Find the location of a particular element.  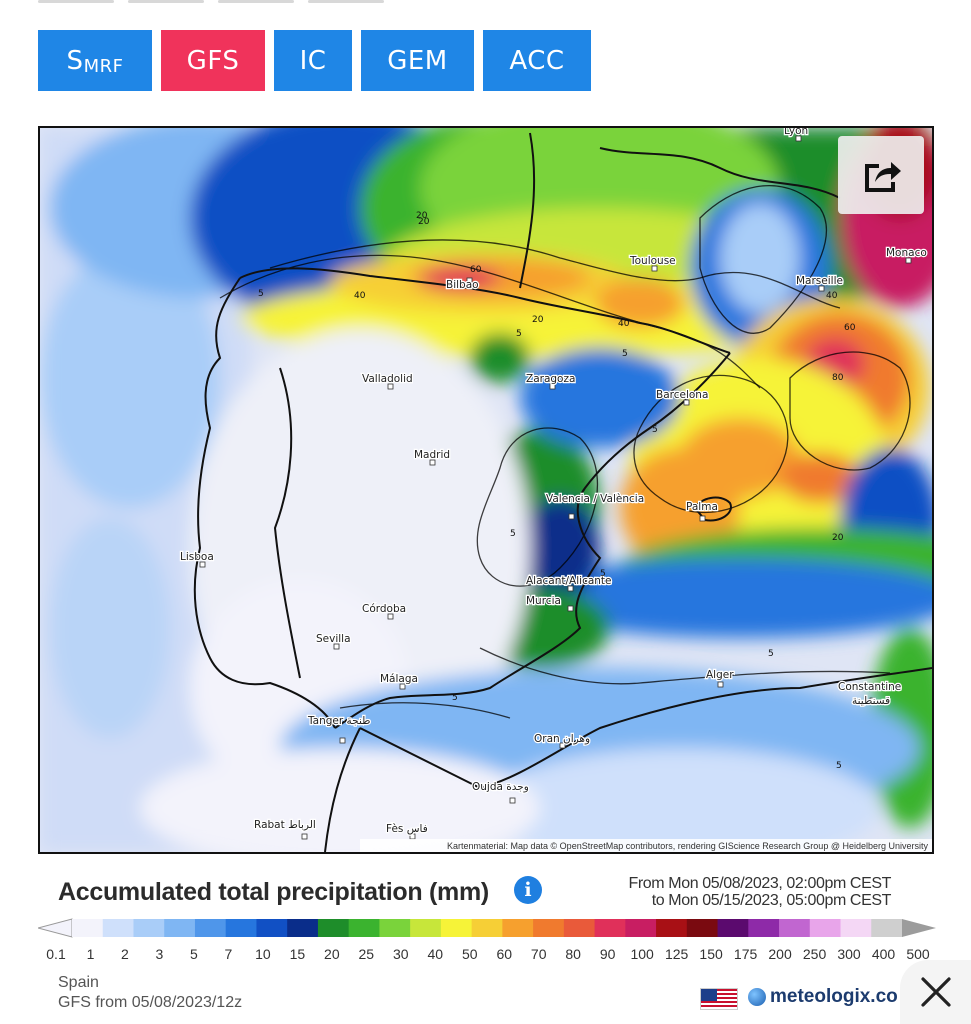

close-icon is located at coordinates (935, 992).